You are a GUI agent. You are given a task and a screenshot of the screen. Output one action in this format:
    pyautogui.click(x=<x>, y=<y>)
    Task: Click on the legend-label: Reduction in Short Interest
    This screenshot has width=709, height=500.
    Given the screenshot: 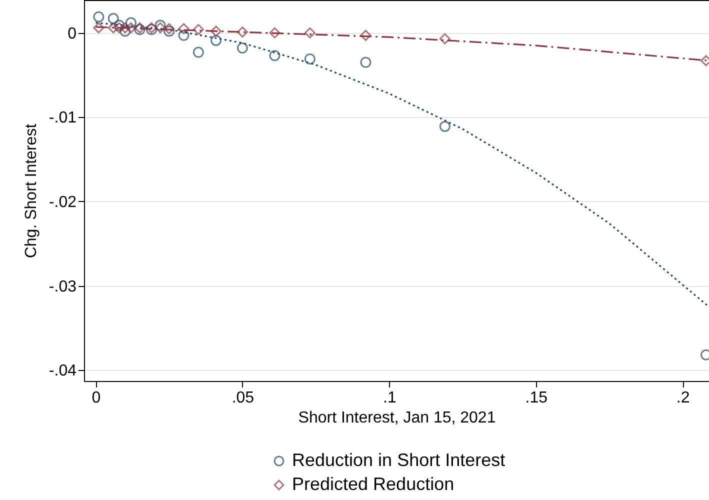 What is the action you would take?
    pyautogui.click(x=399, y=460)
    